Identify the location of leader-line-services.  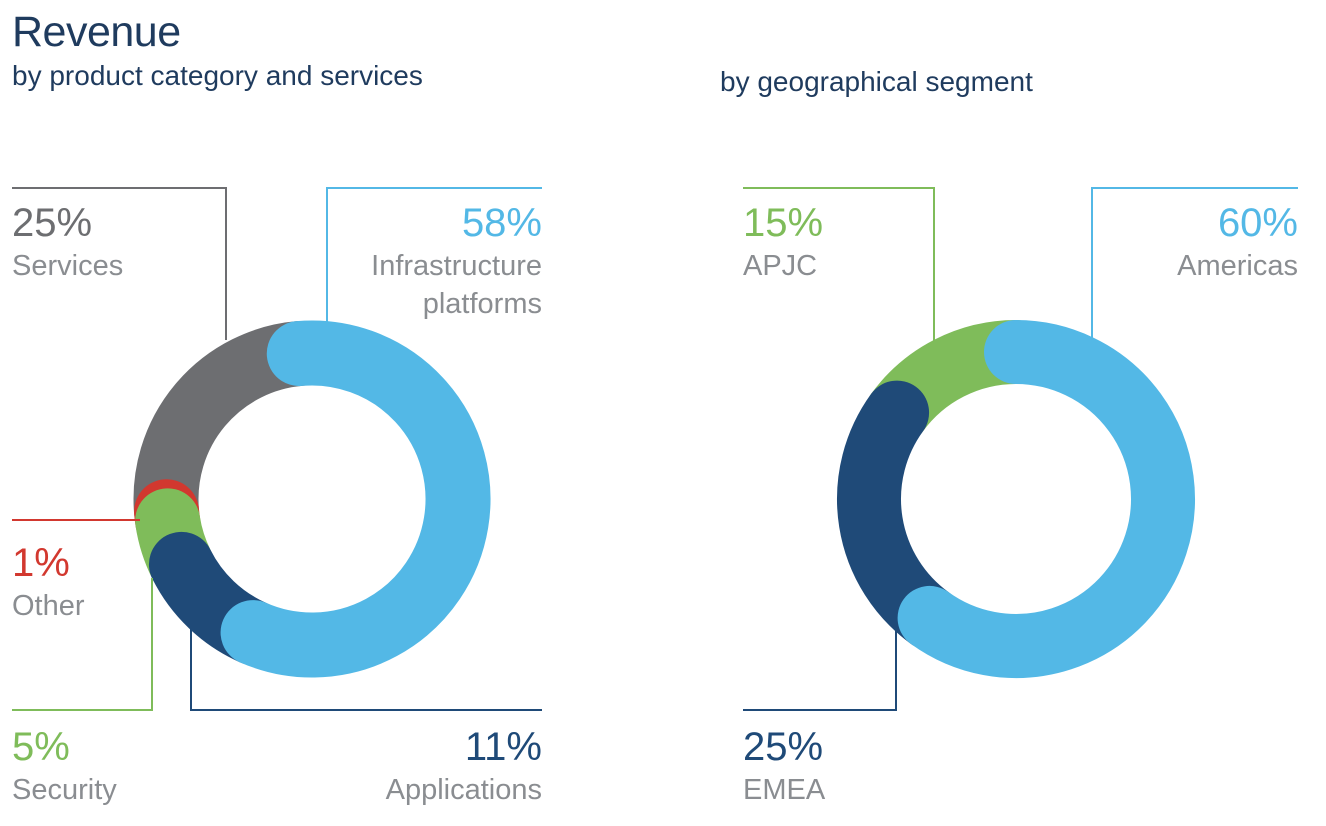
(119, 263).